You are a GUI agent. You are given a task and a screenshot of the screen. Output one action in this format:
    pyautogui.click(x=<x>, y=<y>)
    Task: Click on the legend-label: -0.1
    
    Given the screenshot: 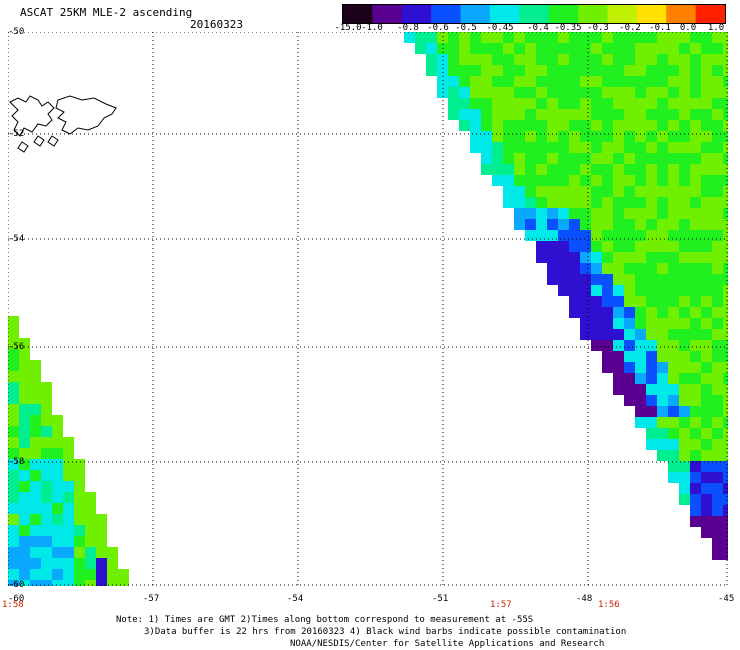 What is the action you would take?
    pyautogui.click(x=660, y=28)
    